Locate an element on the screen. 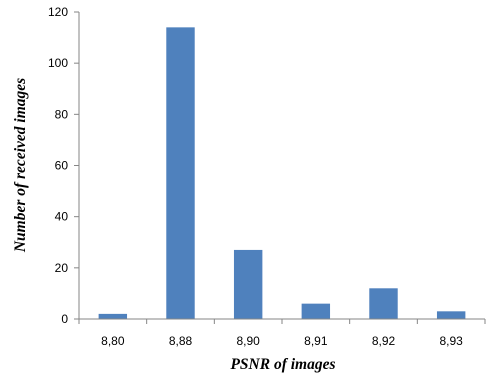 The image size is (486, 378). y-tick-label: 60 is located at coordinates (62, 166).